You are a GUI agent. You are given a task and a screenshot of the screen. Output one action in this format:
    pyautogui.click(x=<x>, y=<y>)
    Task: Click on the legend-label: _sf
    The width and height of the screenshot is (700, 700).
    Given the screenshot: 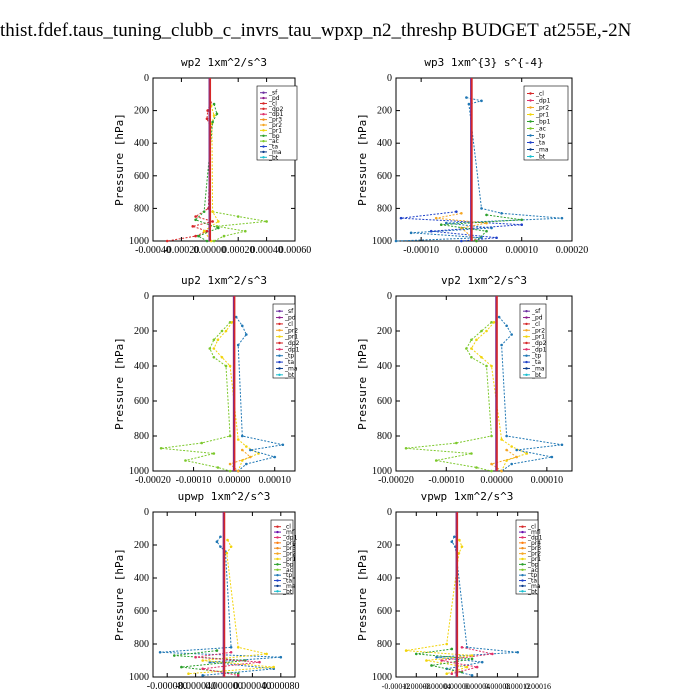 What is the action you would take?
    pyautogui.click(x=536, y=311)
    